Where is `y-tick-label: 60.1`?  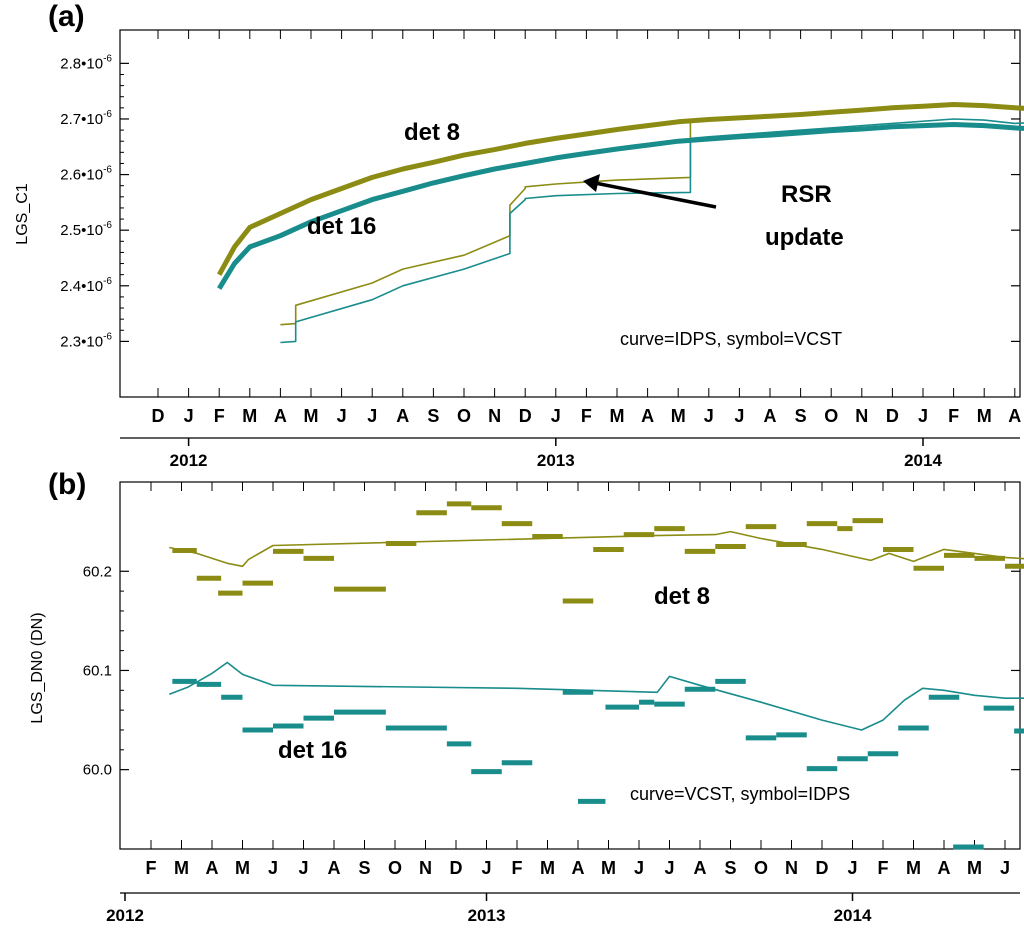
y-tick-label: 60.1 is located at coordinates (97, 670).